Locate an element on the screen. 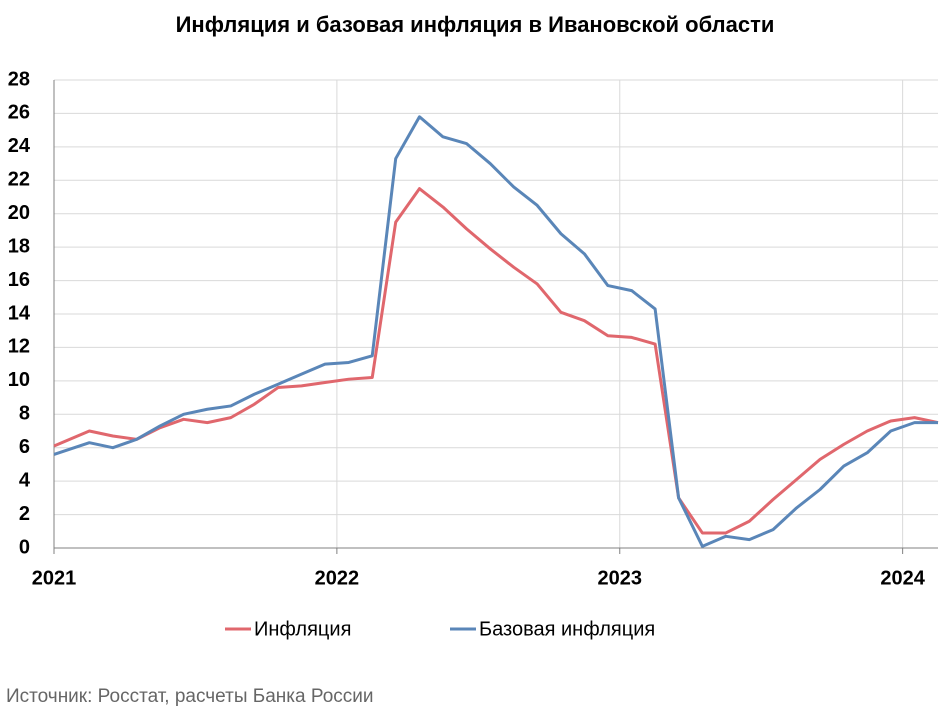 The width and height of the screenshot is (950, 712). legend-label: Инфляция is located at coordinates (302, 629).